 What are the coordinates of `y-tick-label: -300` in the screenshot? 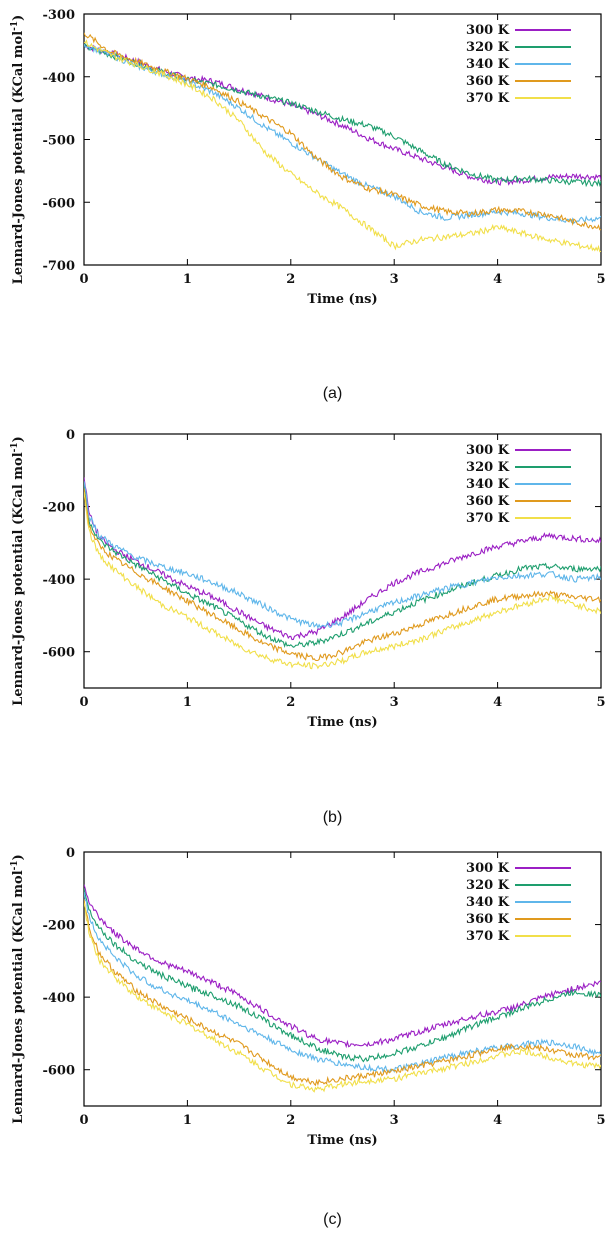 It's located at (58, 15).